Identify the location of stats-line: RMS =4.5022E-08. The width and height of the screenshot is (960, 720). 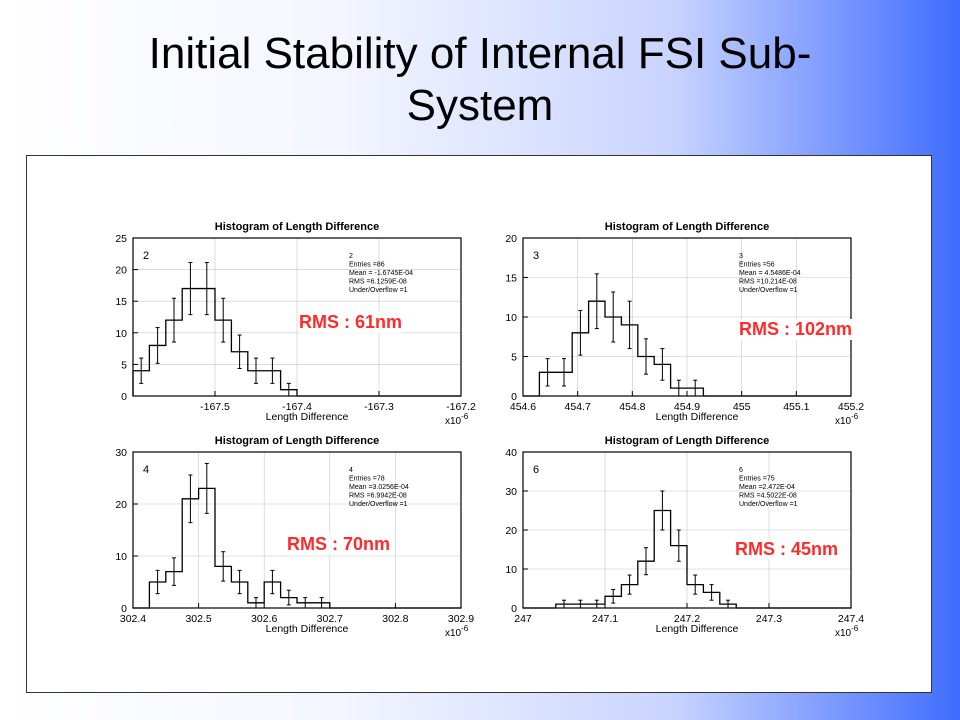
(768, 496).